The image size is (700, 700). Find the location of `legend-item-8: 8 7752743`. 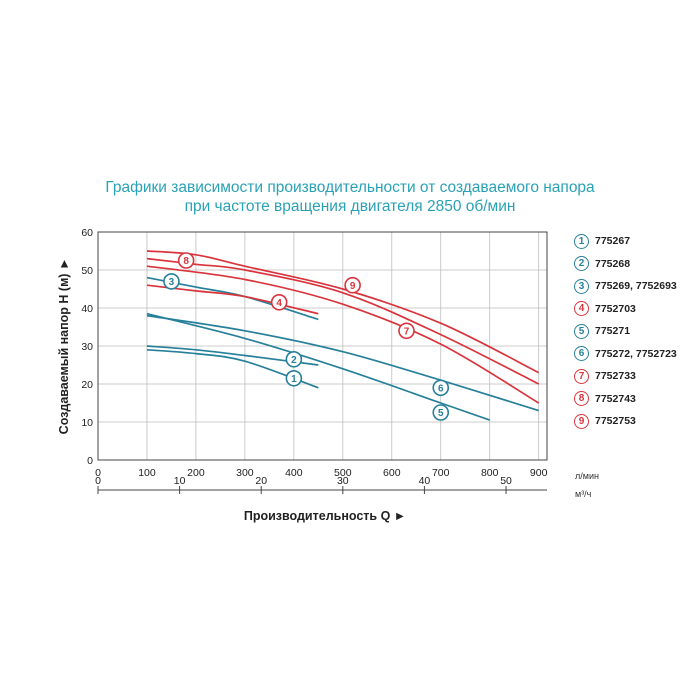

legend-item-8: 8 7752743 is located at coordinates (637, 399).